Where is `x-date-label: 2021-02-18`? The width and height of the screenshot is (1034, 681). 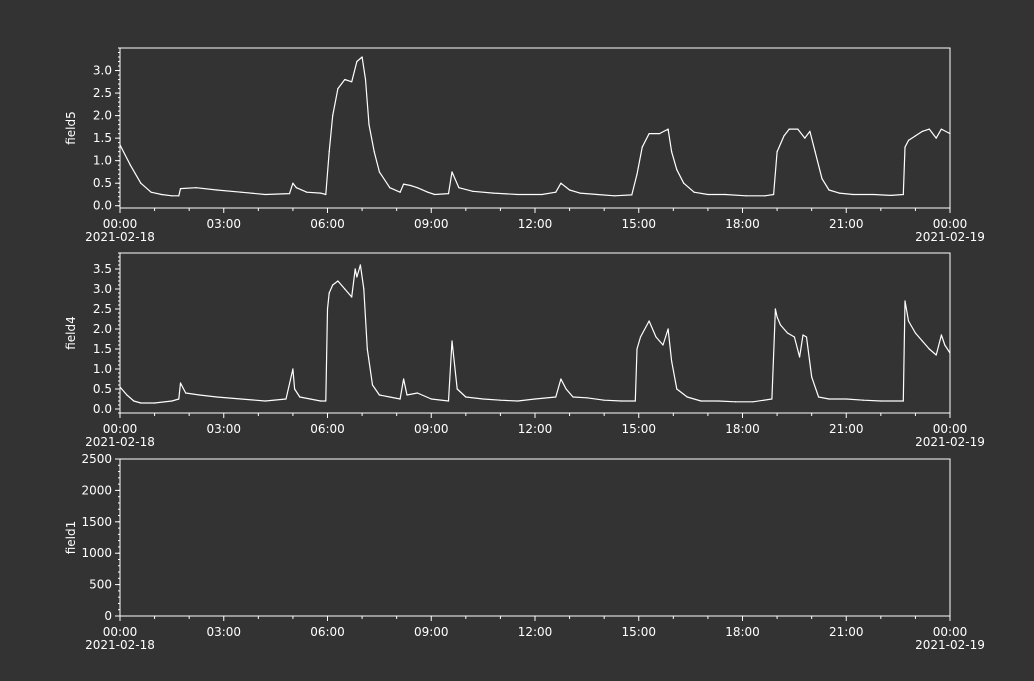
x-date-label: 2021-02-18 is located at coordinates (120, 645).